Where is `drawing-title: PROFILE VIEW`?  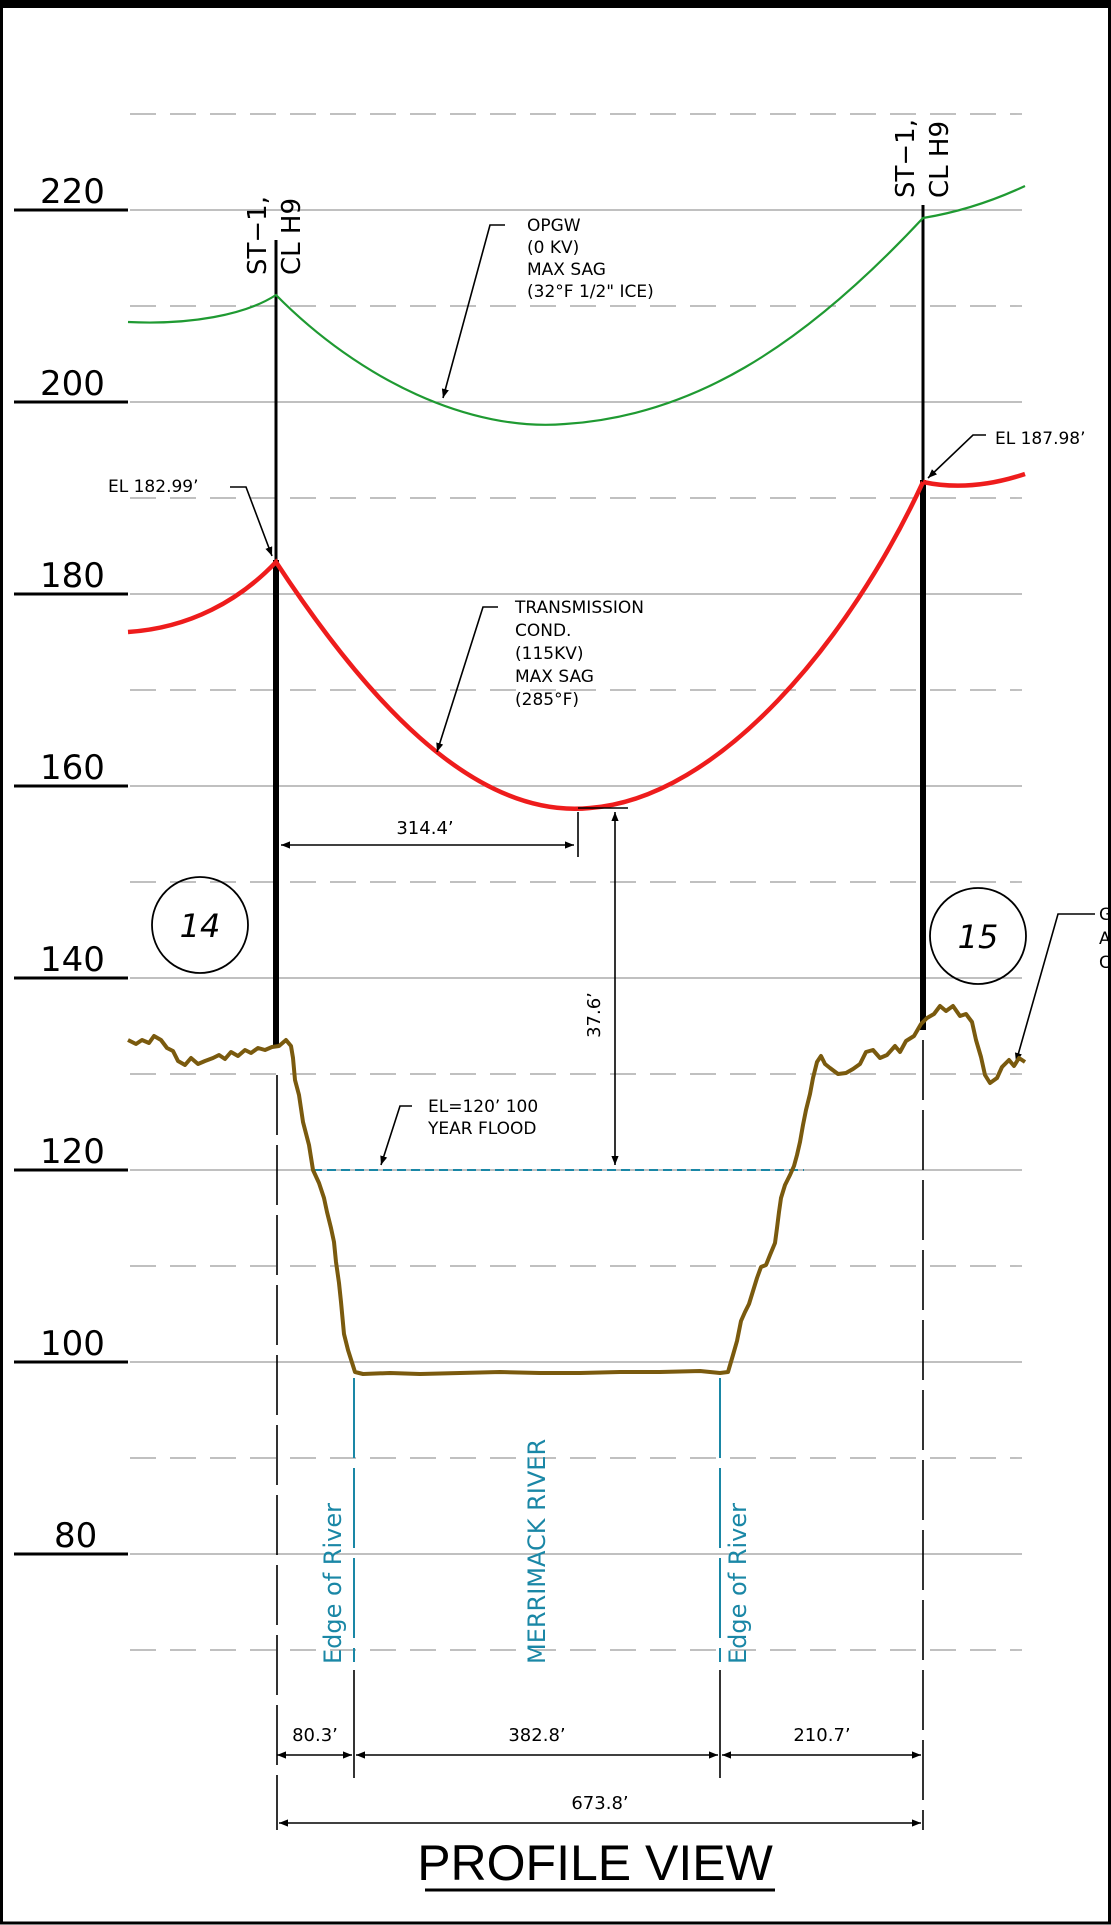 drawing-title: PROFILE VIEW is located at coordinates (596, 1863).